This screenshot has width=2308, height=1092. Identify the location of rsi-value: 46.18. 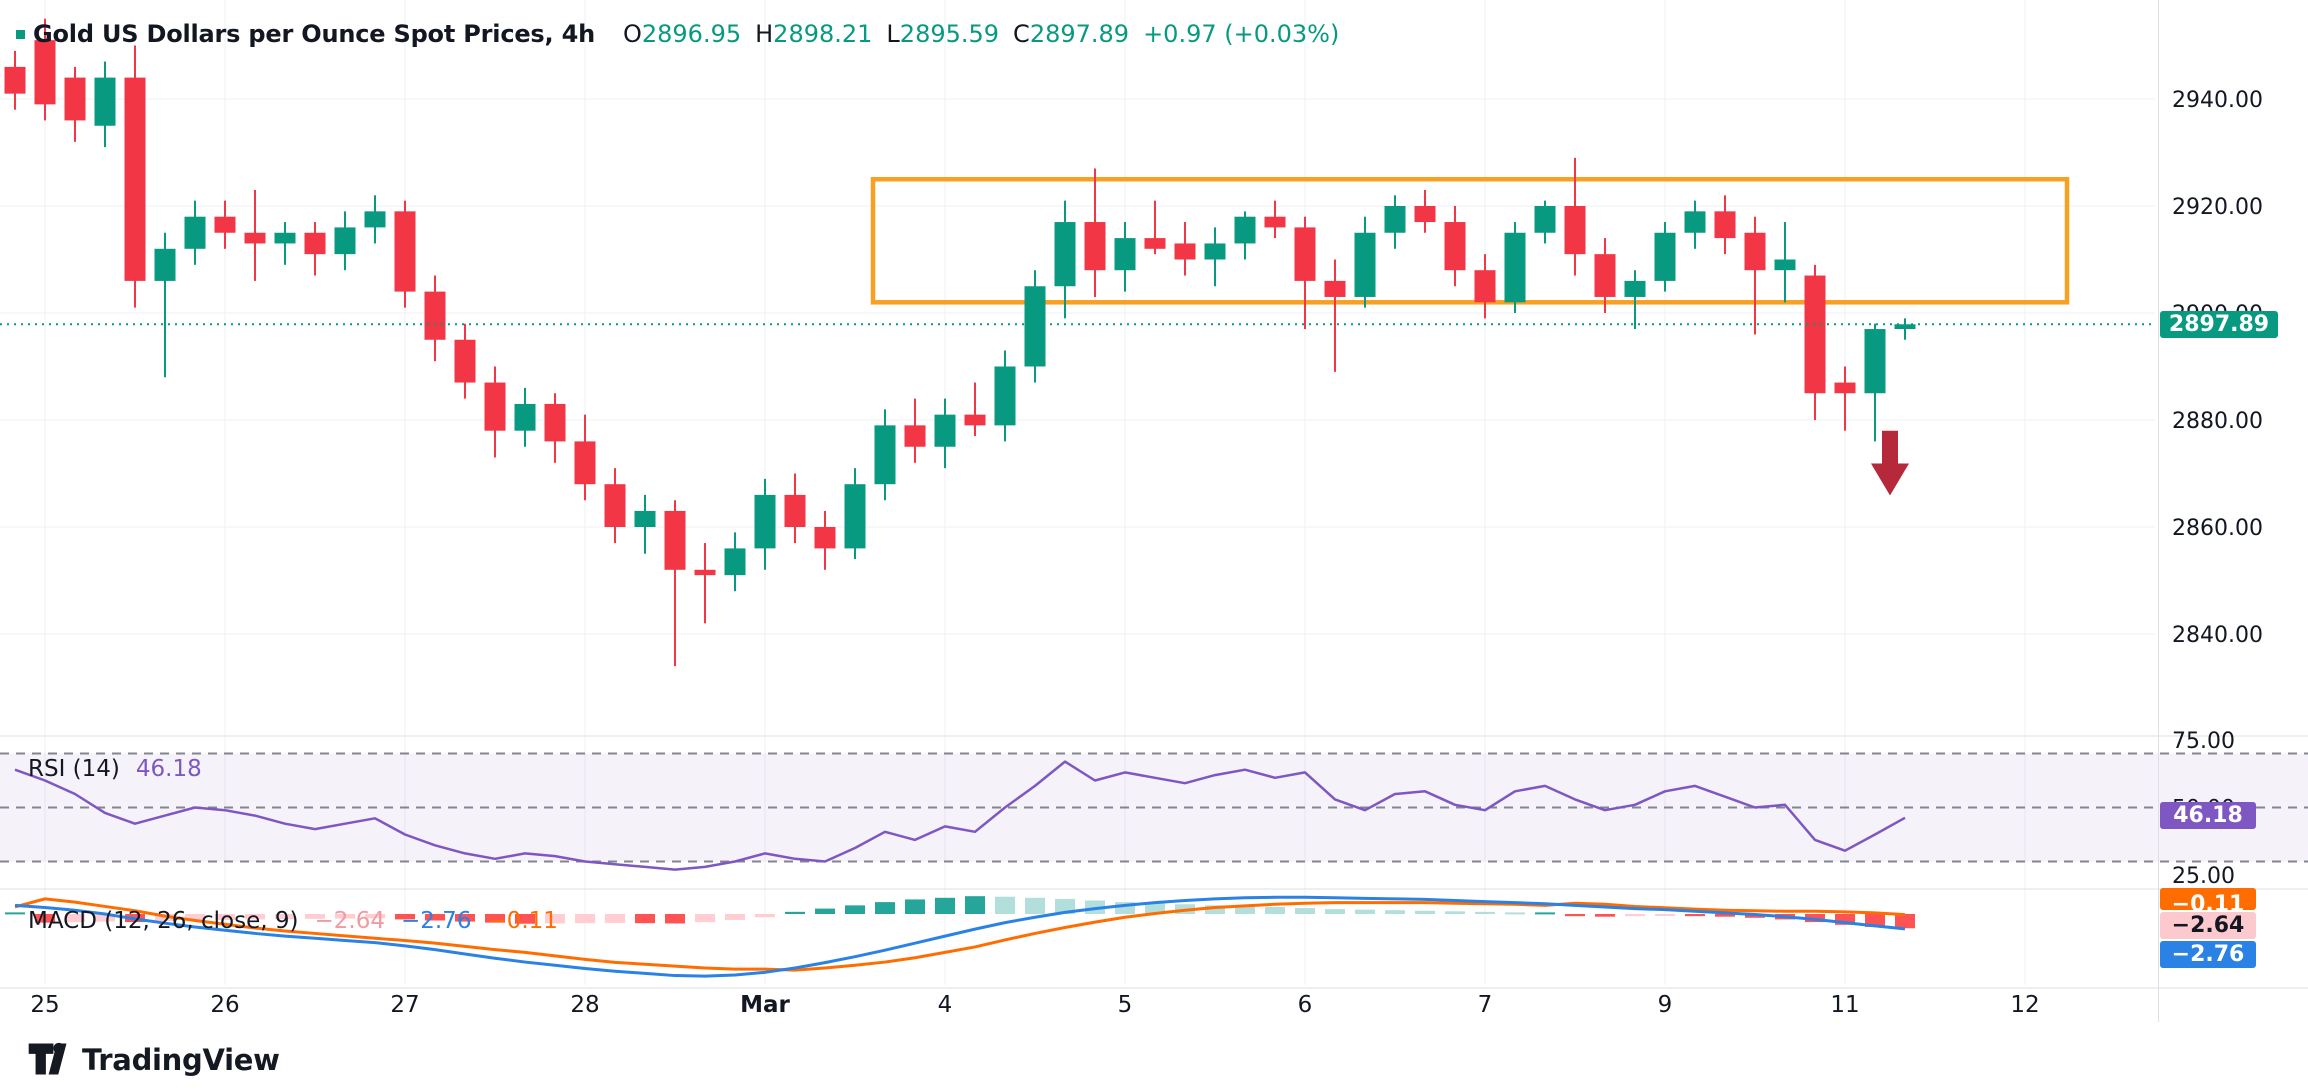
(168, 769).